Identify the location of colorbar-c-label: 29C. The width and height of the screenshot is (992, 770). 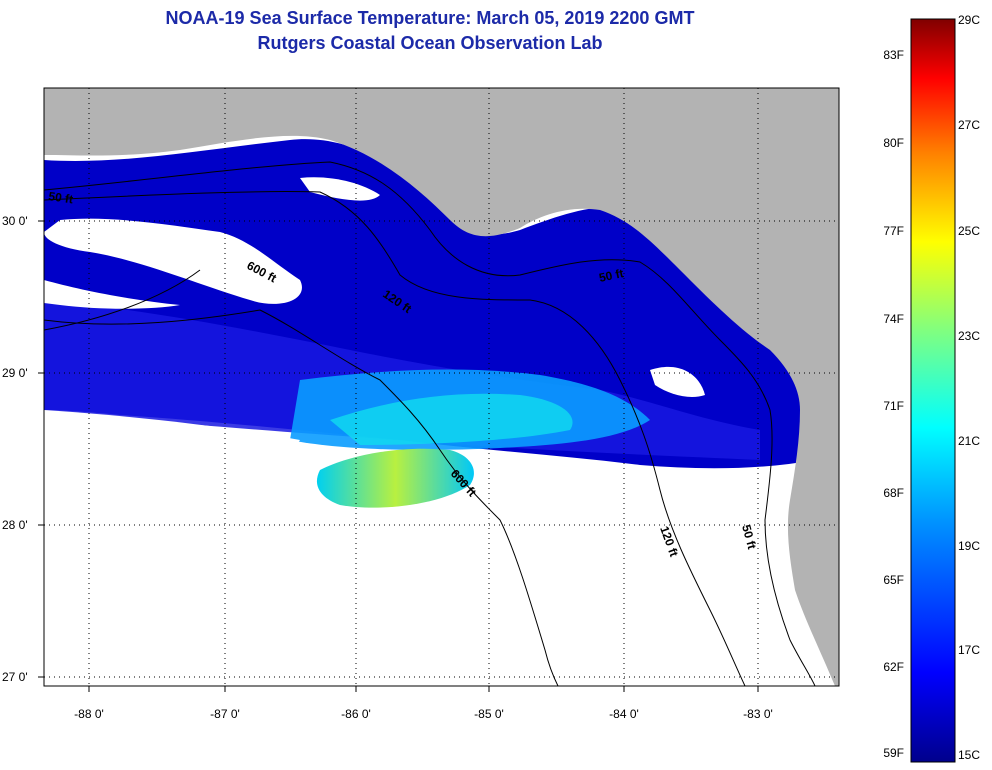
(969, 20).